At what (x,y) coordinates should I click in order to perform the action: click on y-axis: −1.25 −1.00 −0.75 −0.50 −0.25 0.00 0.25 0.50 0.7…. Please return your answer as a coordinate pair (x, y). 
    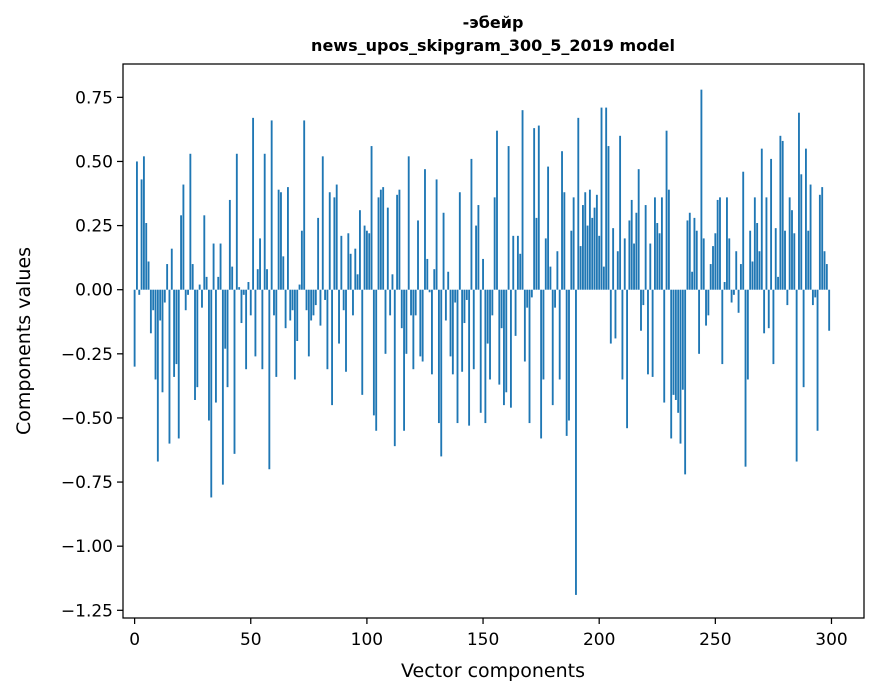
    Looking at the image, I should click on (92, 354).